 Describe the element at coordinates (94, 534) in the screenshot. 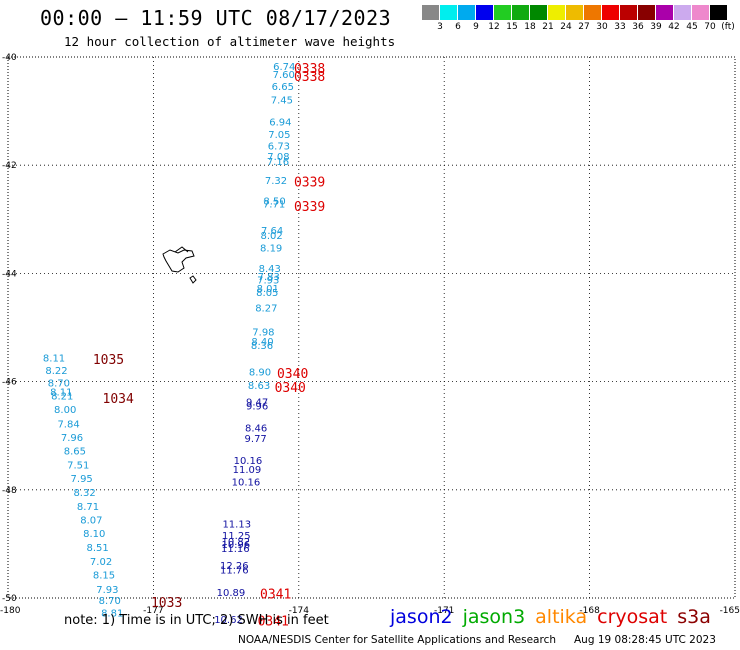

I see `swh-value: 8.10` at that location.